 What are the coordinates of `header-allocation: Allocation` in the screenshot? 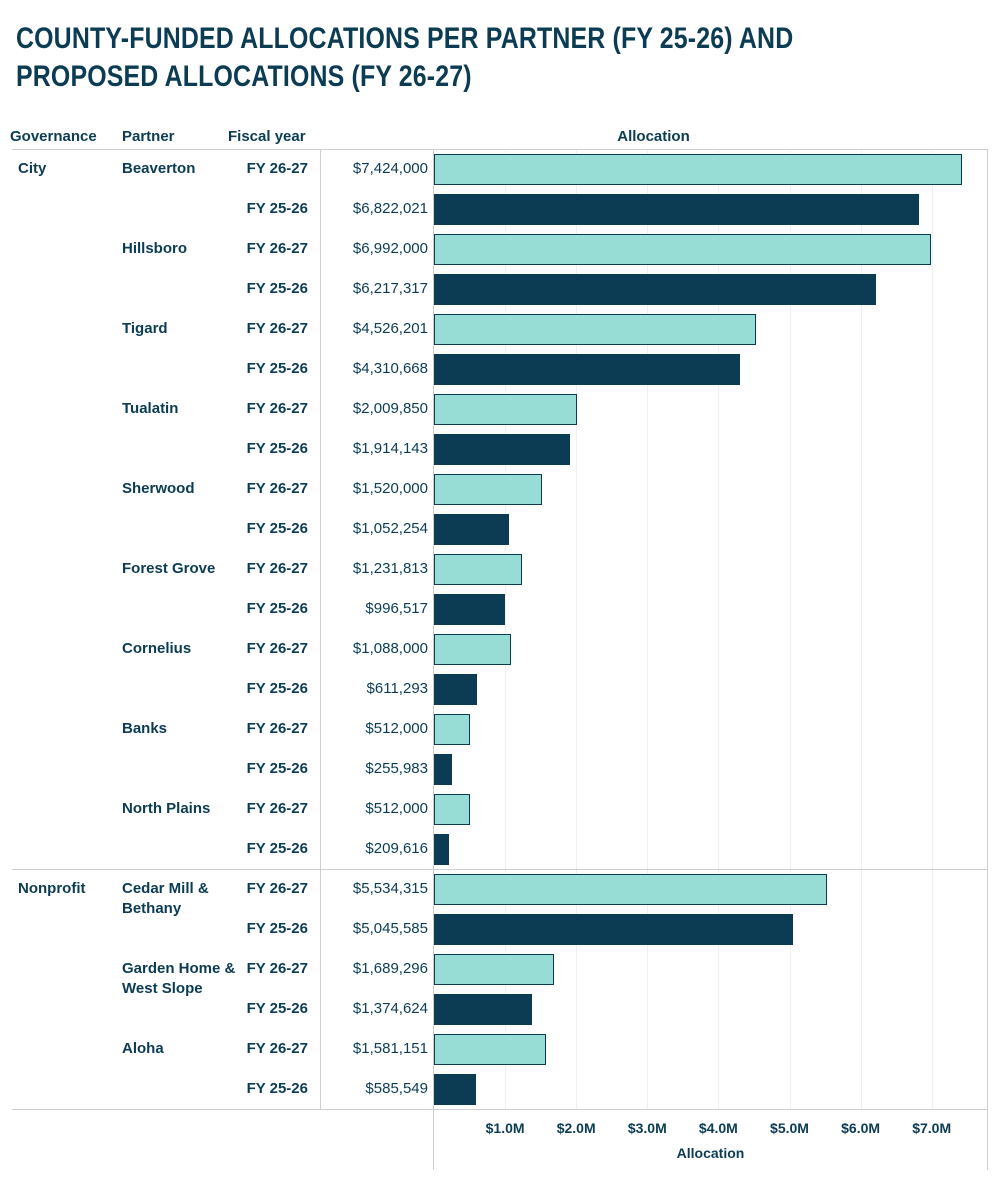 It's located at (653, 136).